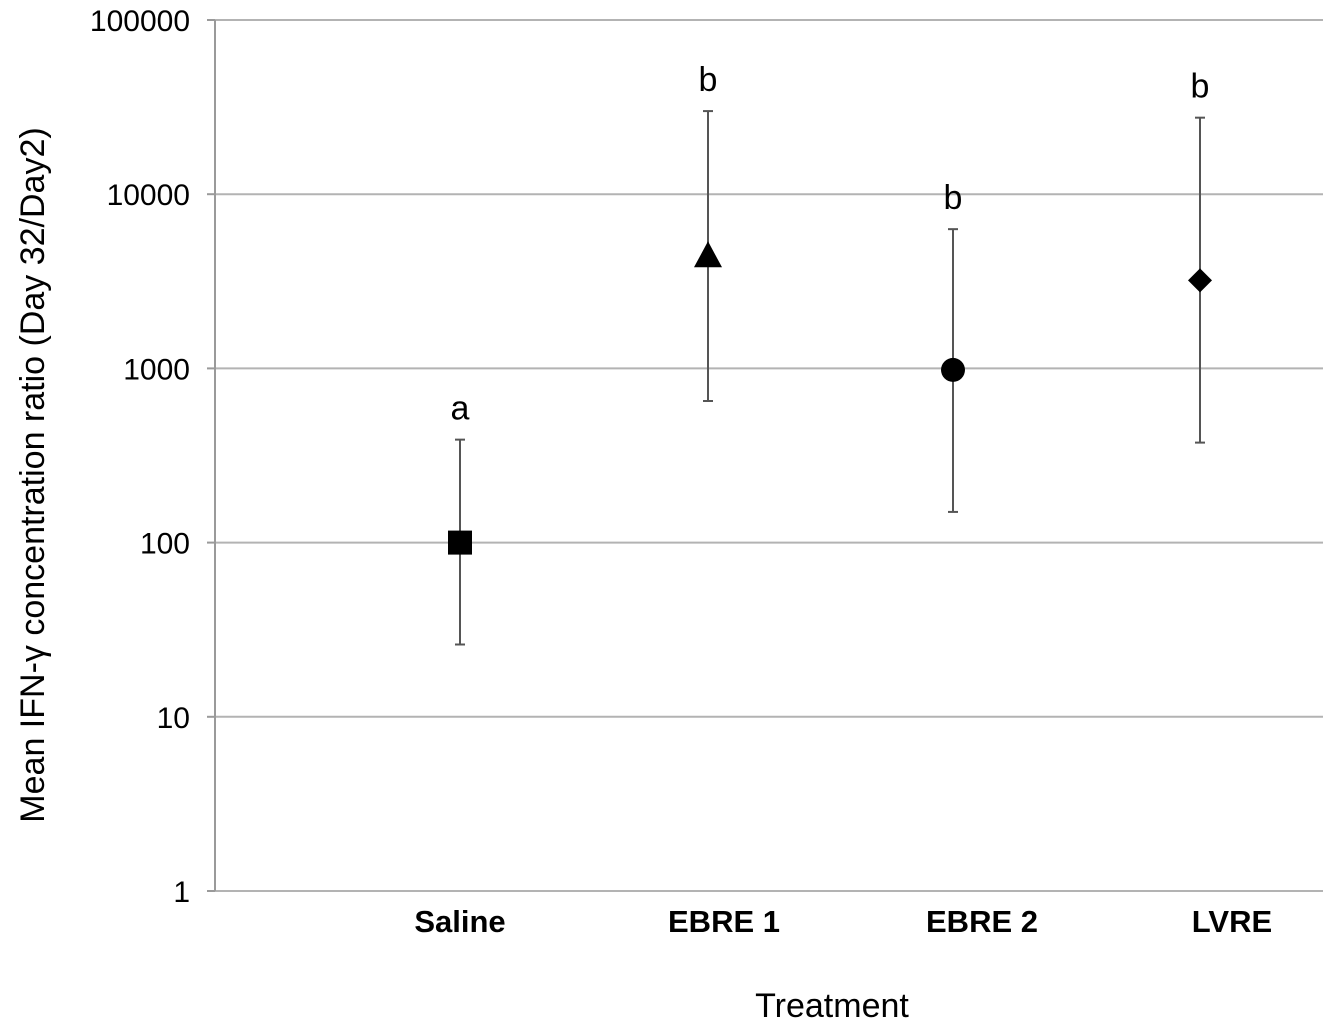 This screenshot has height=1025, width=1323. I want to click on data-point-ebre-2: b, so click(953, 346).